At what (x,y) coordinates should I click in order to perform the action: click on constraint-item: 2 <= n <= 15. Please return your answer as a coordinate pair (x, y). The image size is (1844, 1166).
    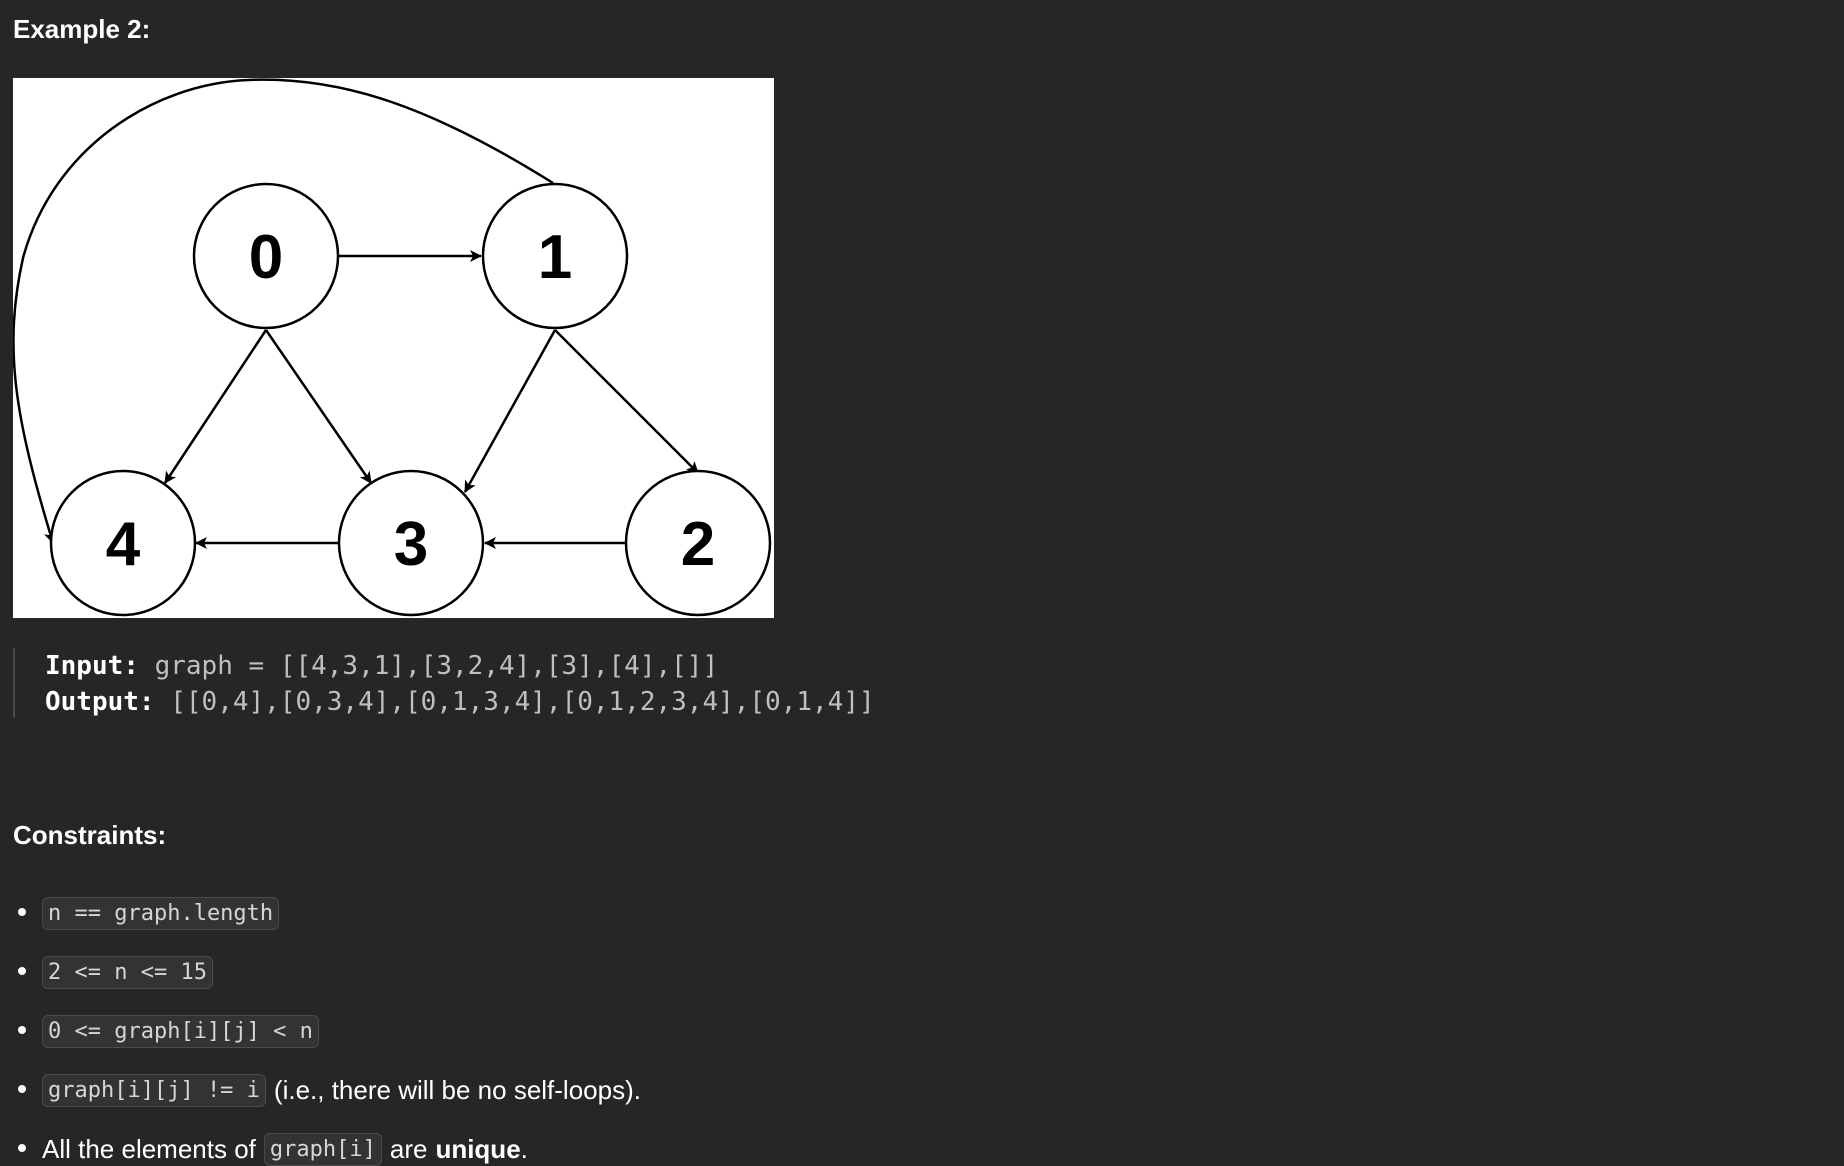
    Looking at the image, I should click on (324, 972).